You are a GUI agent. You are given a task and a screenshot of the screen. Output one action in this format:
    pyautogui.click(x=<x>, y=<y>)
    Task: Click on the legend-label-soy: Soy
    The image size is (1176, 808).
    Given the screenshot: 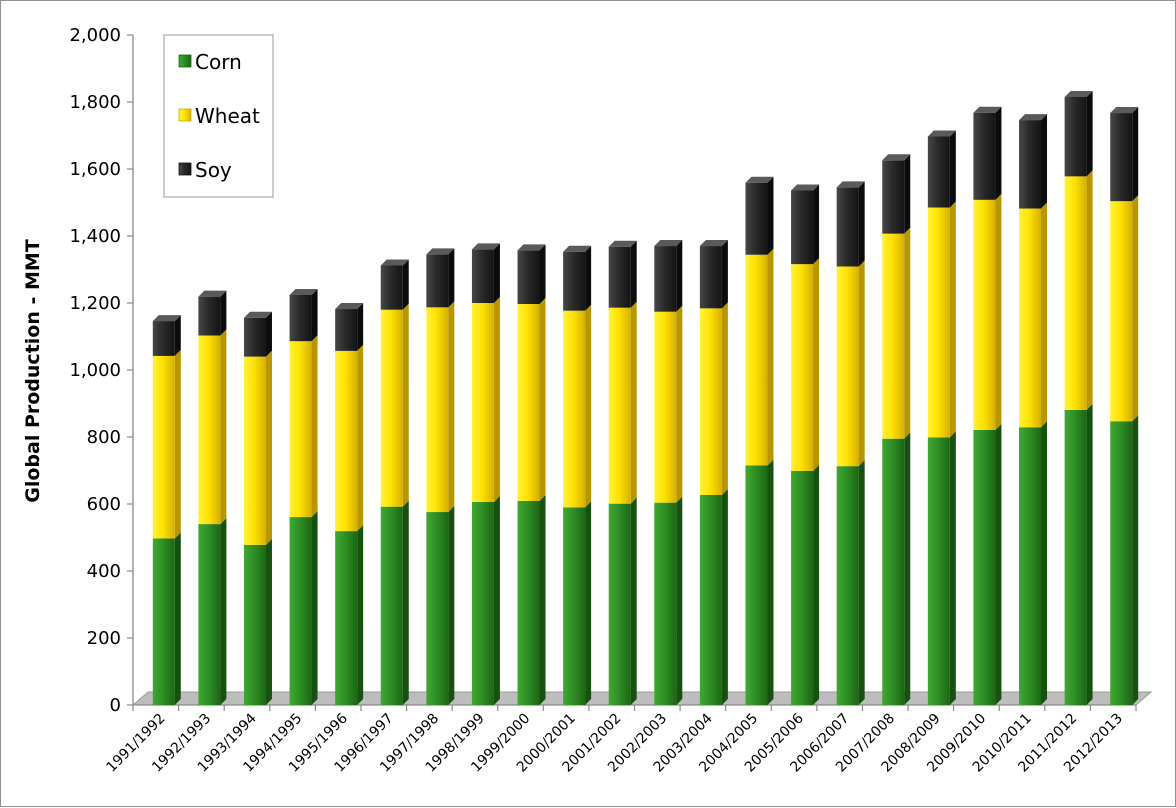 What is the action you would take?
    pyautogui.click(x=213, y=170)
    